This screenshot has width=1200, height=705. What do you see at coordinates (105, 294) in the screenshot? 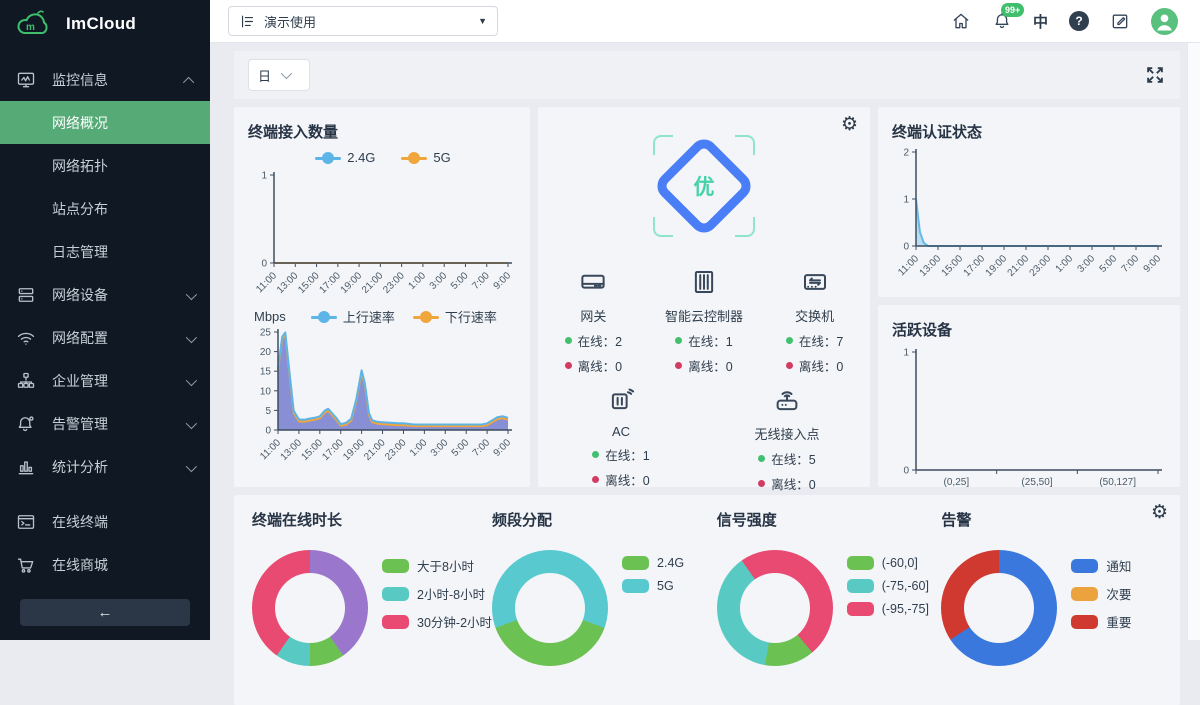
I see `sidebar-item-1: 网络设备` at bounding box center [105, 294].